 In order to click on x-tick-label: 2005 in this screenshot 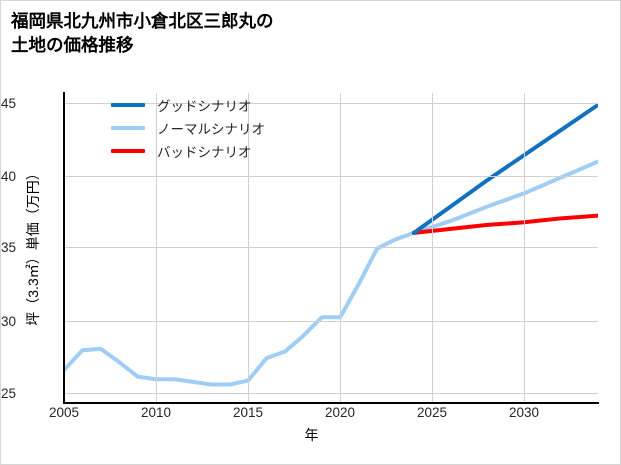, I will do `click(64, 412)`.